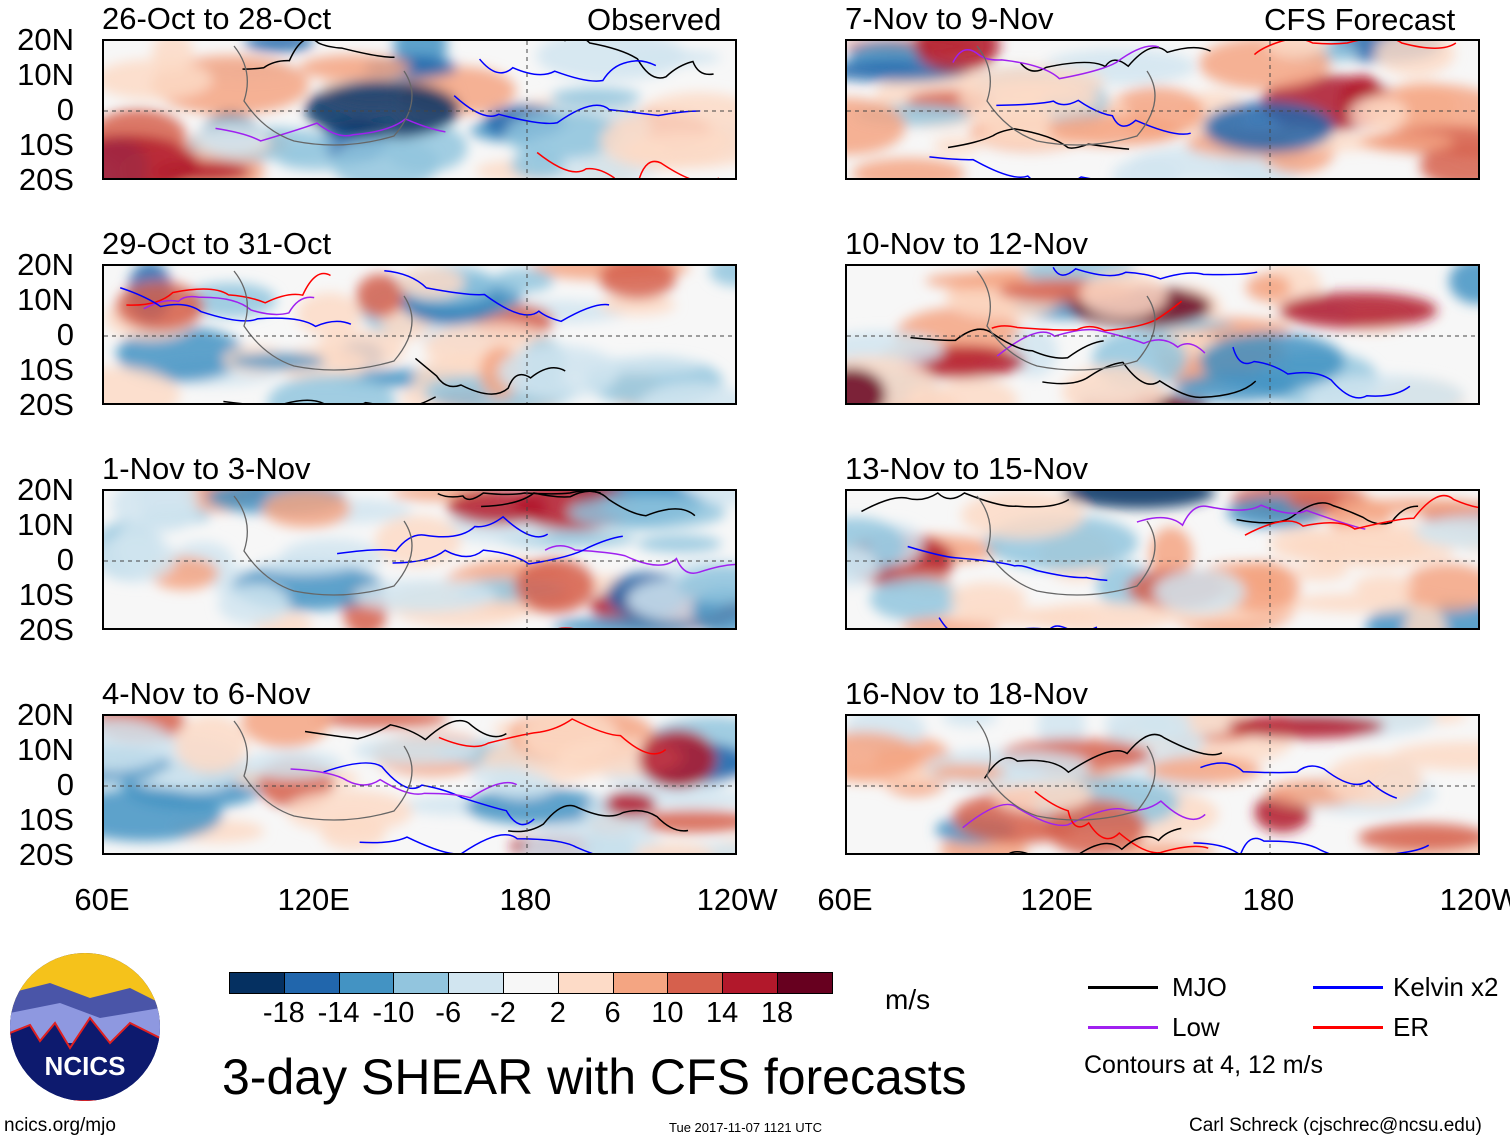 This screenshot has width=1510, height=1142. What do you see at coordinates (85, 1027) in the screenshot?
I see `ncics-logo: NCICS` at bounding box center [85, 1027].